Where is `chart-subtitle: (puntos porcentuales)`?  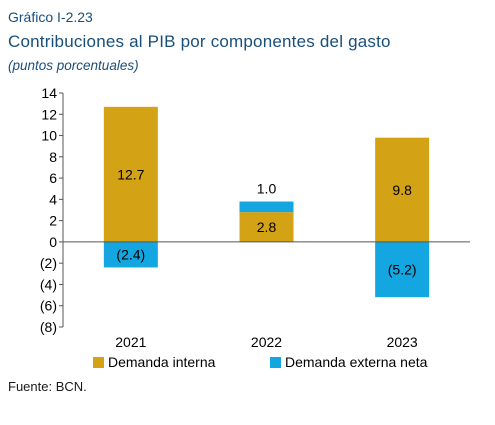
chart-subtitle: (puntos porcentuales) is located at coordinates (73, 65).